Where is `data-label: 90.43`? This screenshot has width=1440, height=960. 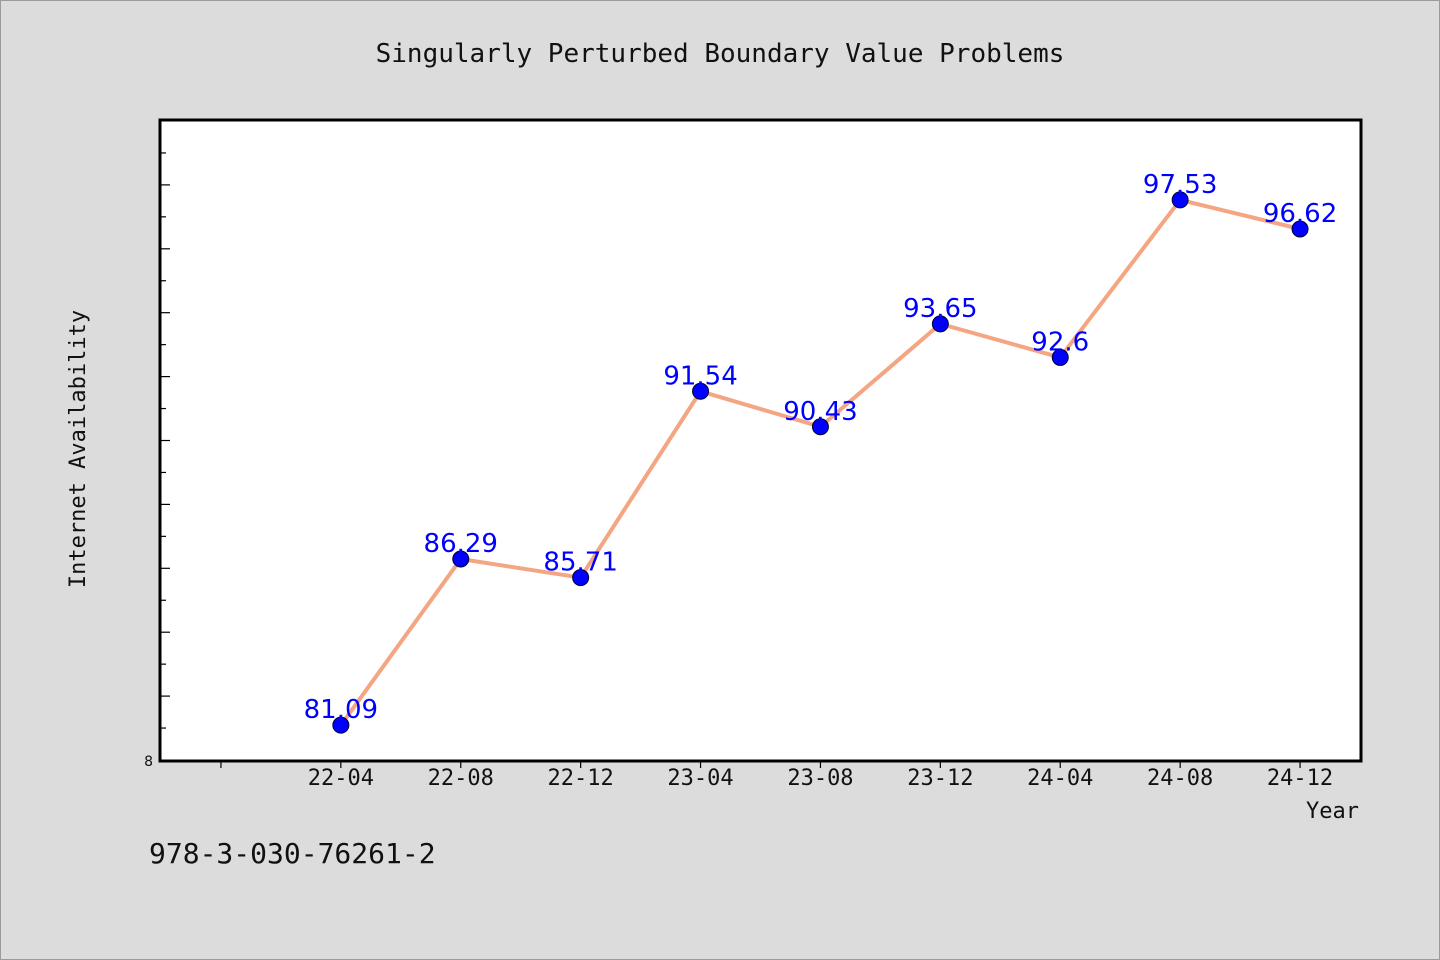 data-label: 90.43 is located at coordinates (820, 412).